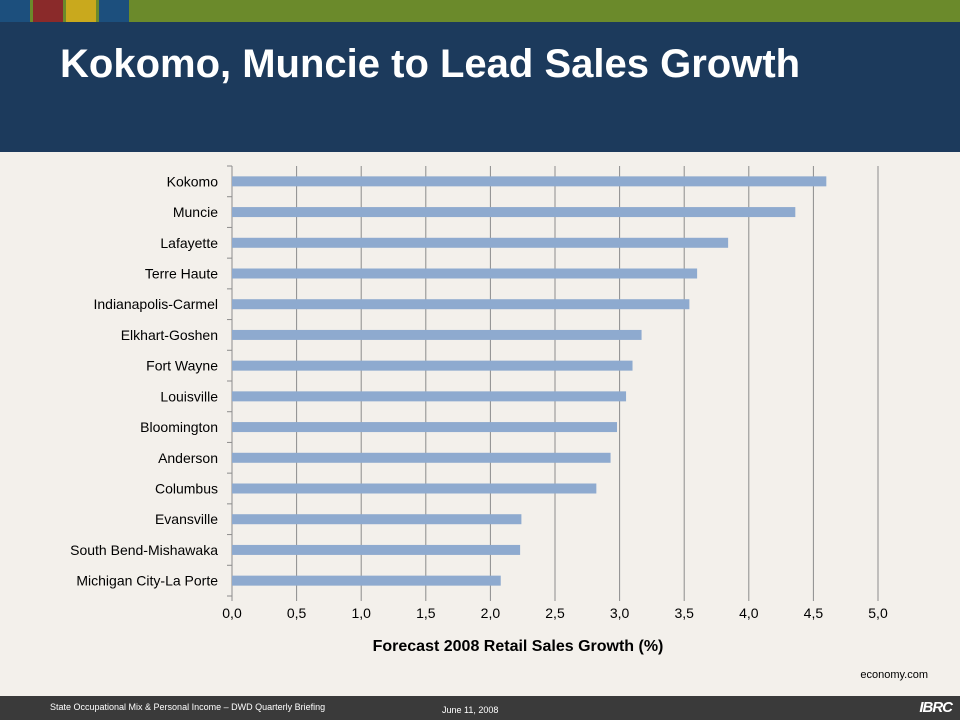 Image resolution: width=960 pixels, height=720 pixels. Describe the element at coordinates (426, 613) in the screenshot. I see `x-tick-label: 1,5` at that location.